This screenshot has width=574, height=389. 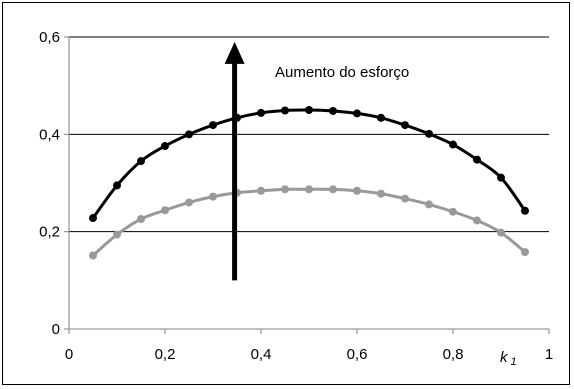 I want to click on arrow-head-icon, so click(x=234, y=52).